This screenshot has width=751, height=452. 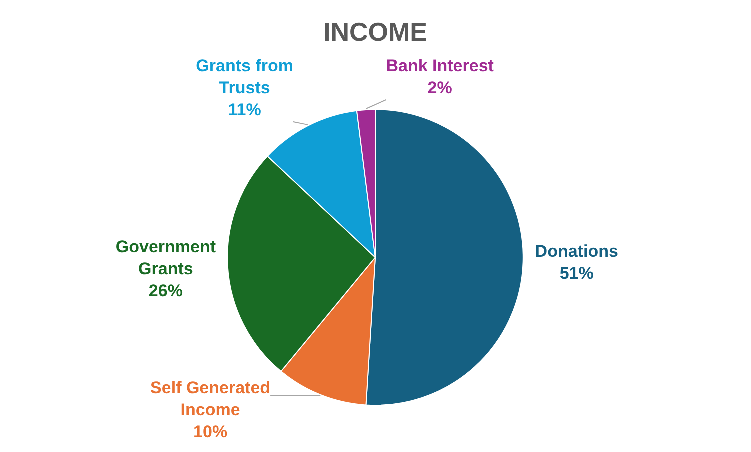 I want to click on slice-label: Government Grants, so click(x=166, y=257).